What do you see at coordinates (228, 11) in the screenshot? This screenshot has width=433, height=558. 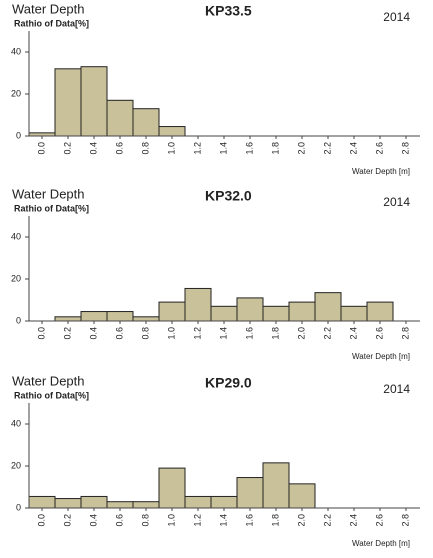 I see `chart-title: KP33.5` at bounding box center [228, 11].